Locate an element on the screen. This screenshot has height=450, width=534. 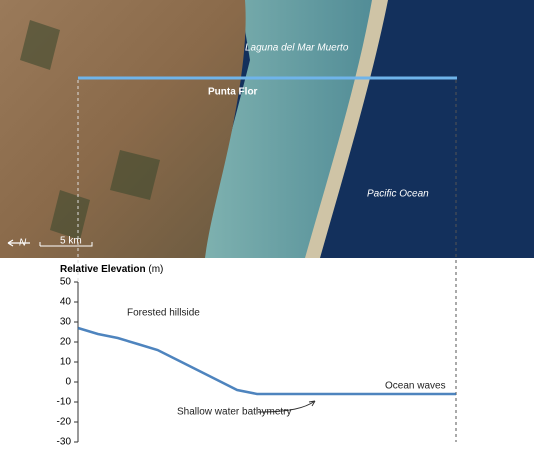
y-tick-label: 10 is located at coordinates (66, 362).